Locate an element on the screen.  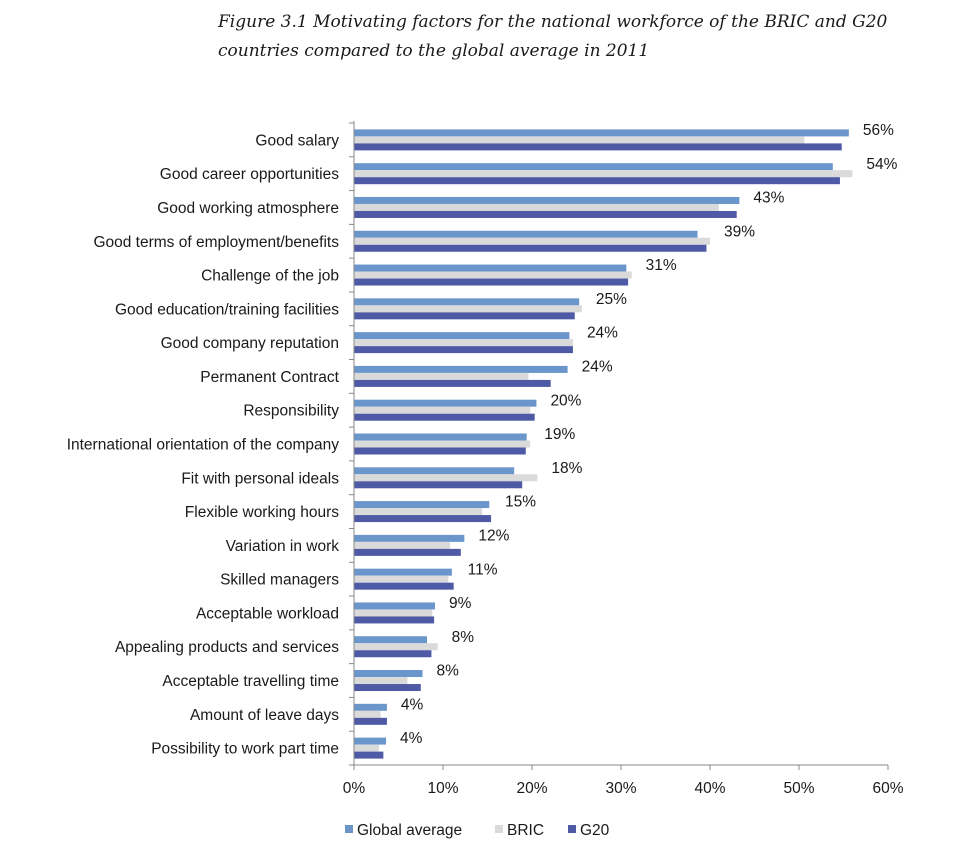
data-label: 43% is located at coordinates (768, 198).